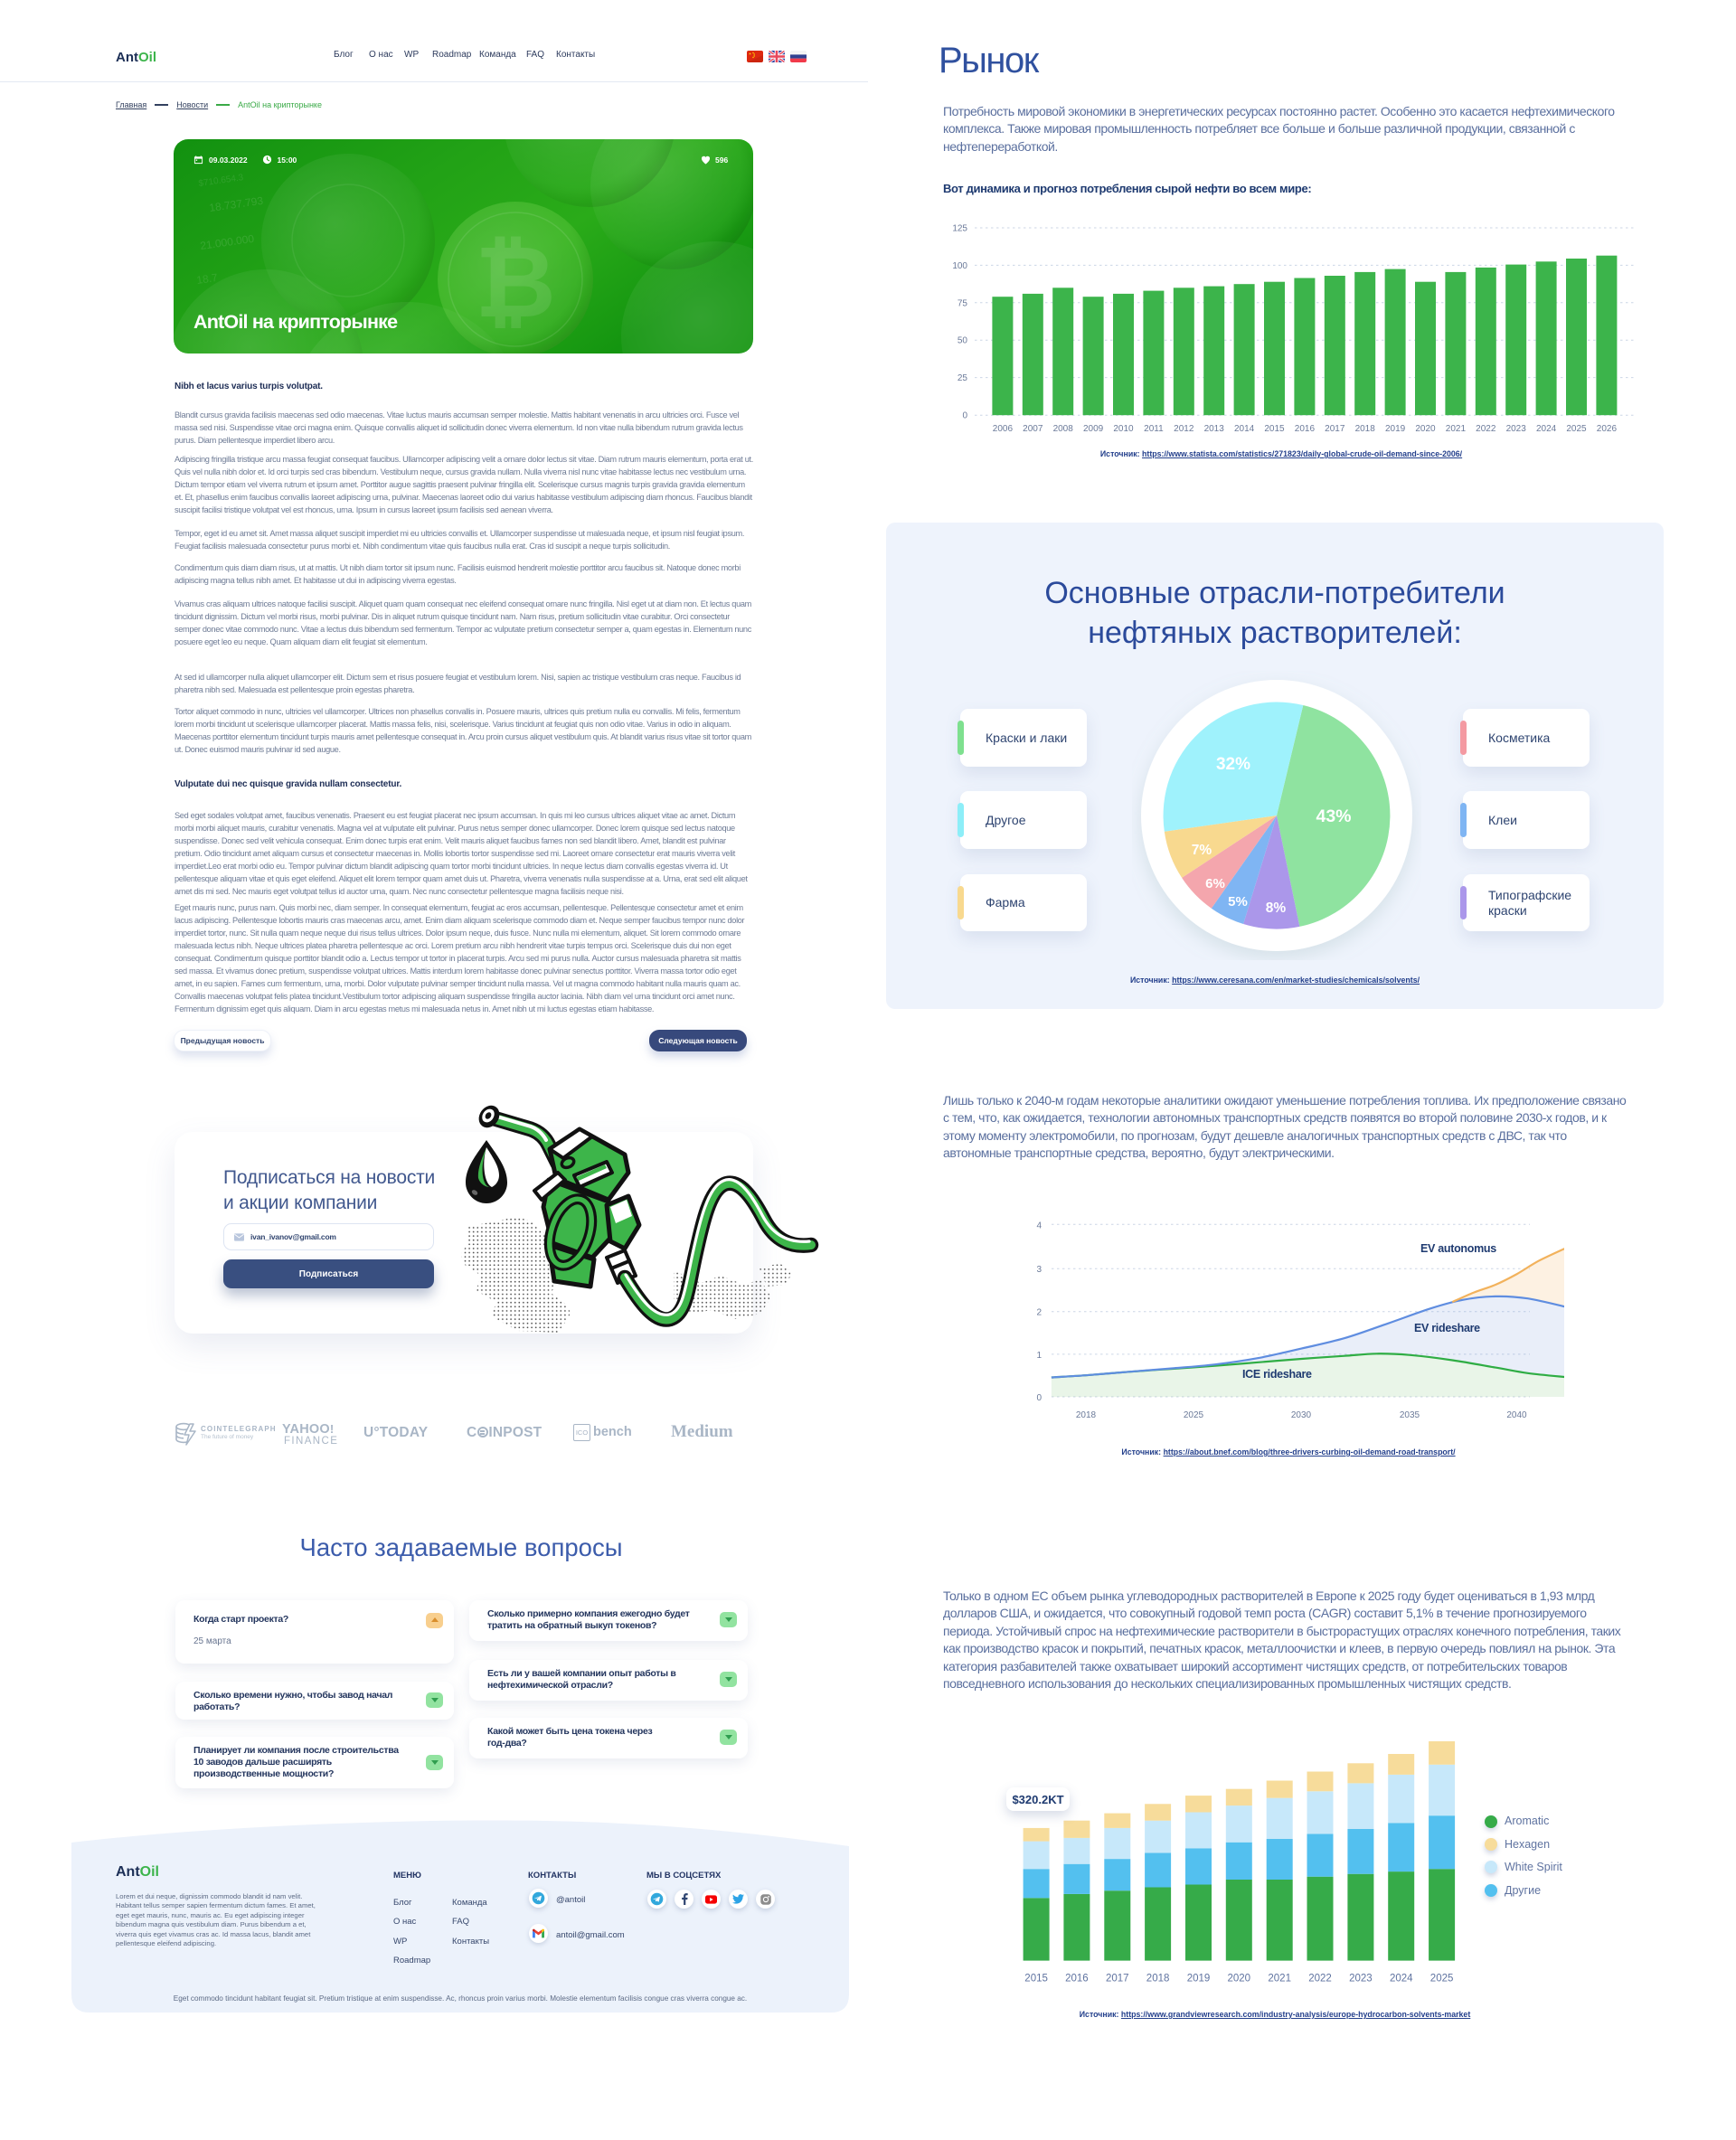  Describe the element at coordinates (1039, 1313) in the screenshot. I see `svg-text: 2` at that location.